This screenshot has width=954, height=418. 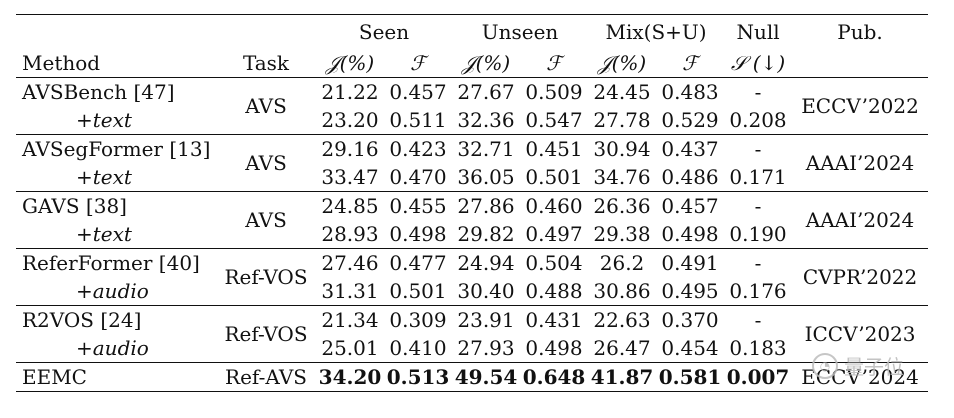 I want to click on pub-cell: AAAI’2024, so click(x=860, y=163).